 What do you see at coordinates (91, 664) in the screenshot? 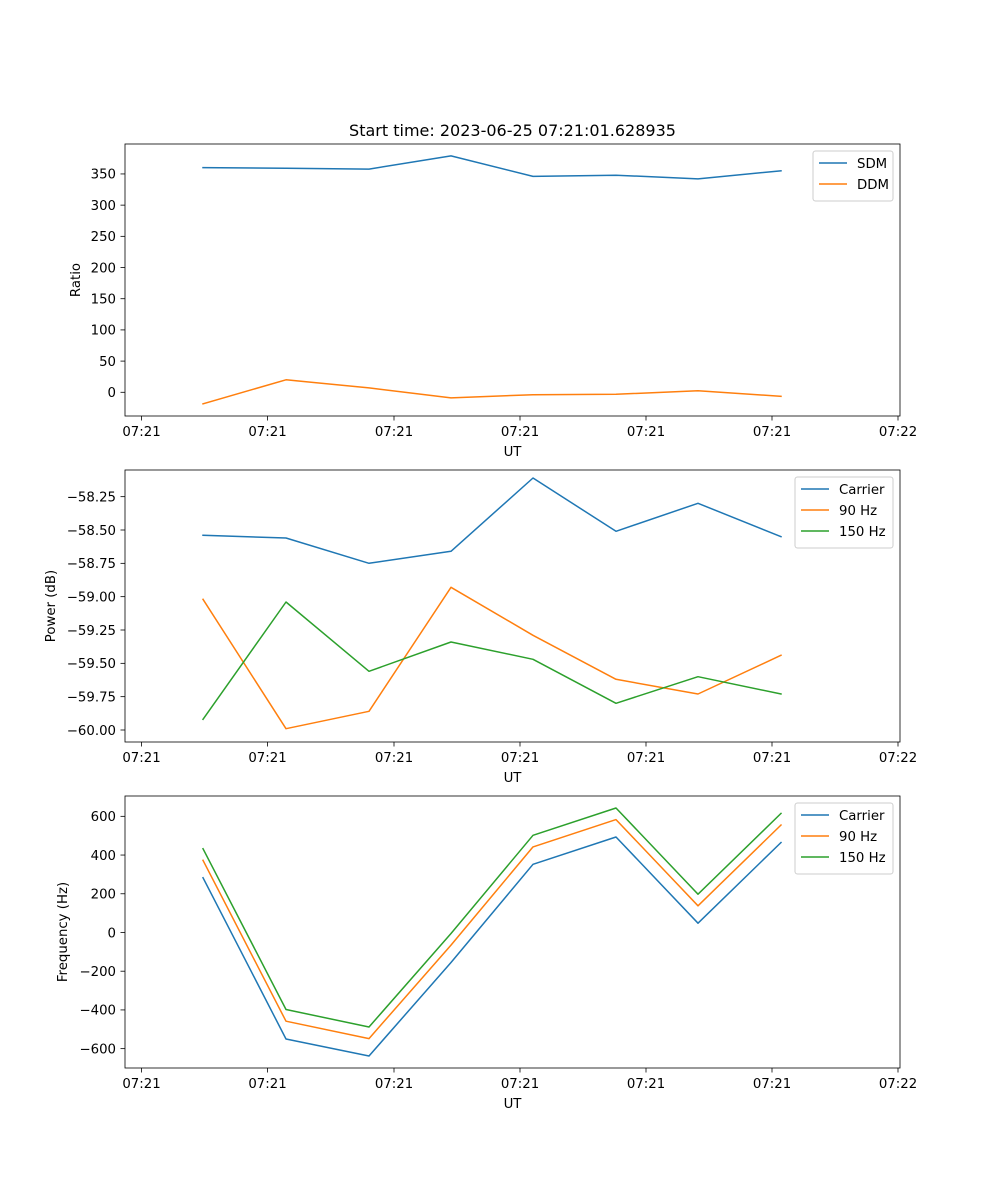
I see `y-tick-label: −59.50` at bounding box center [91, 664].